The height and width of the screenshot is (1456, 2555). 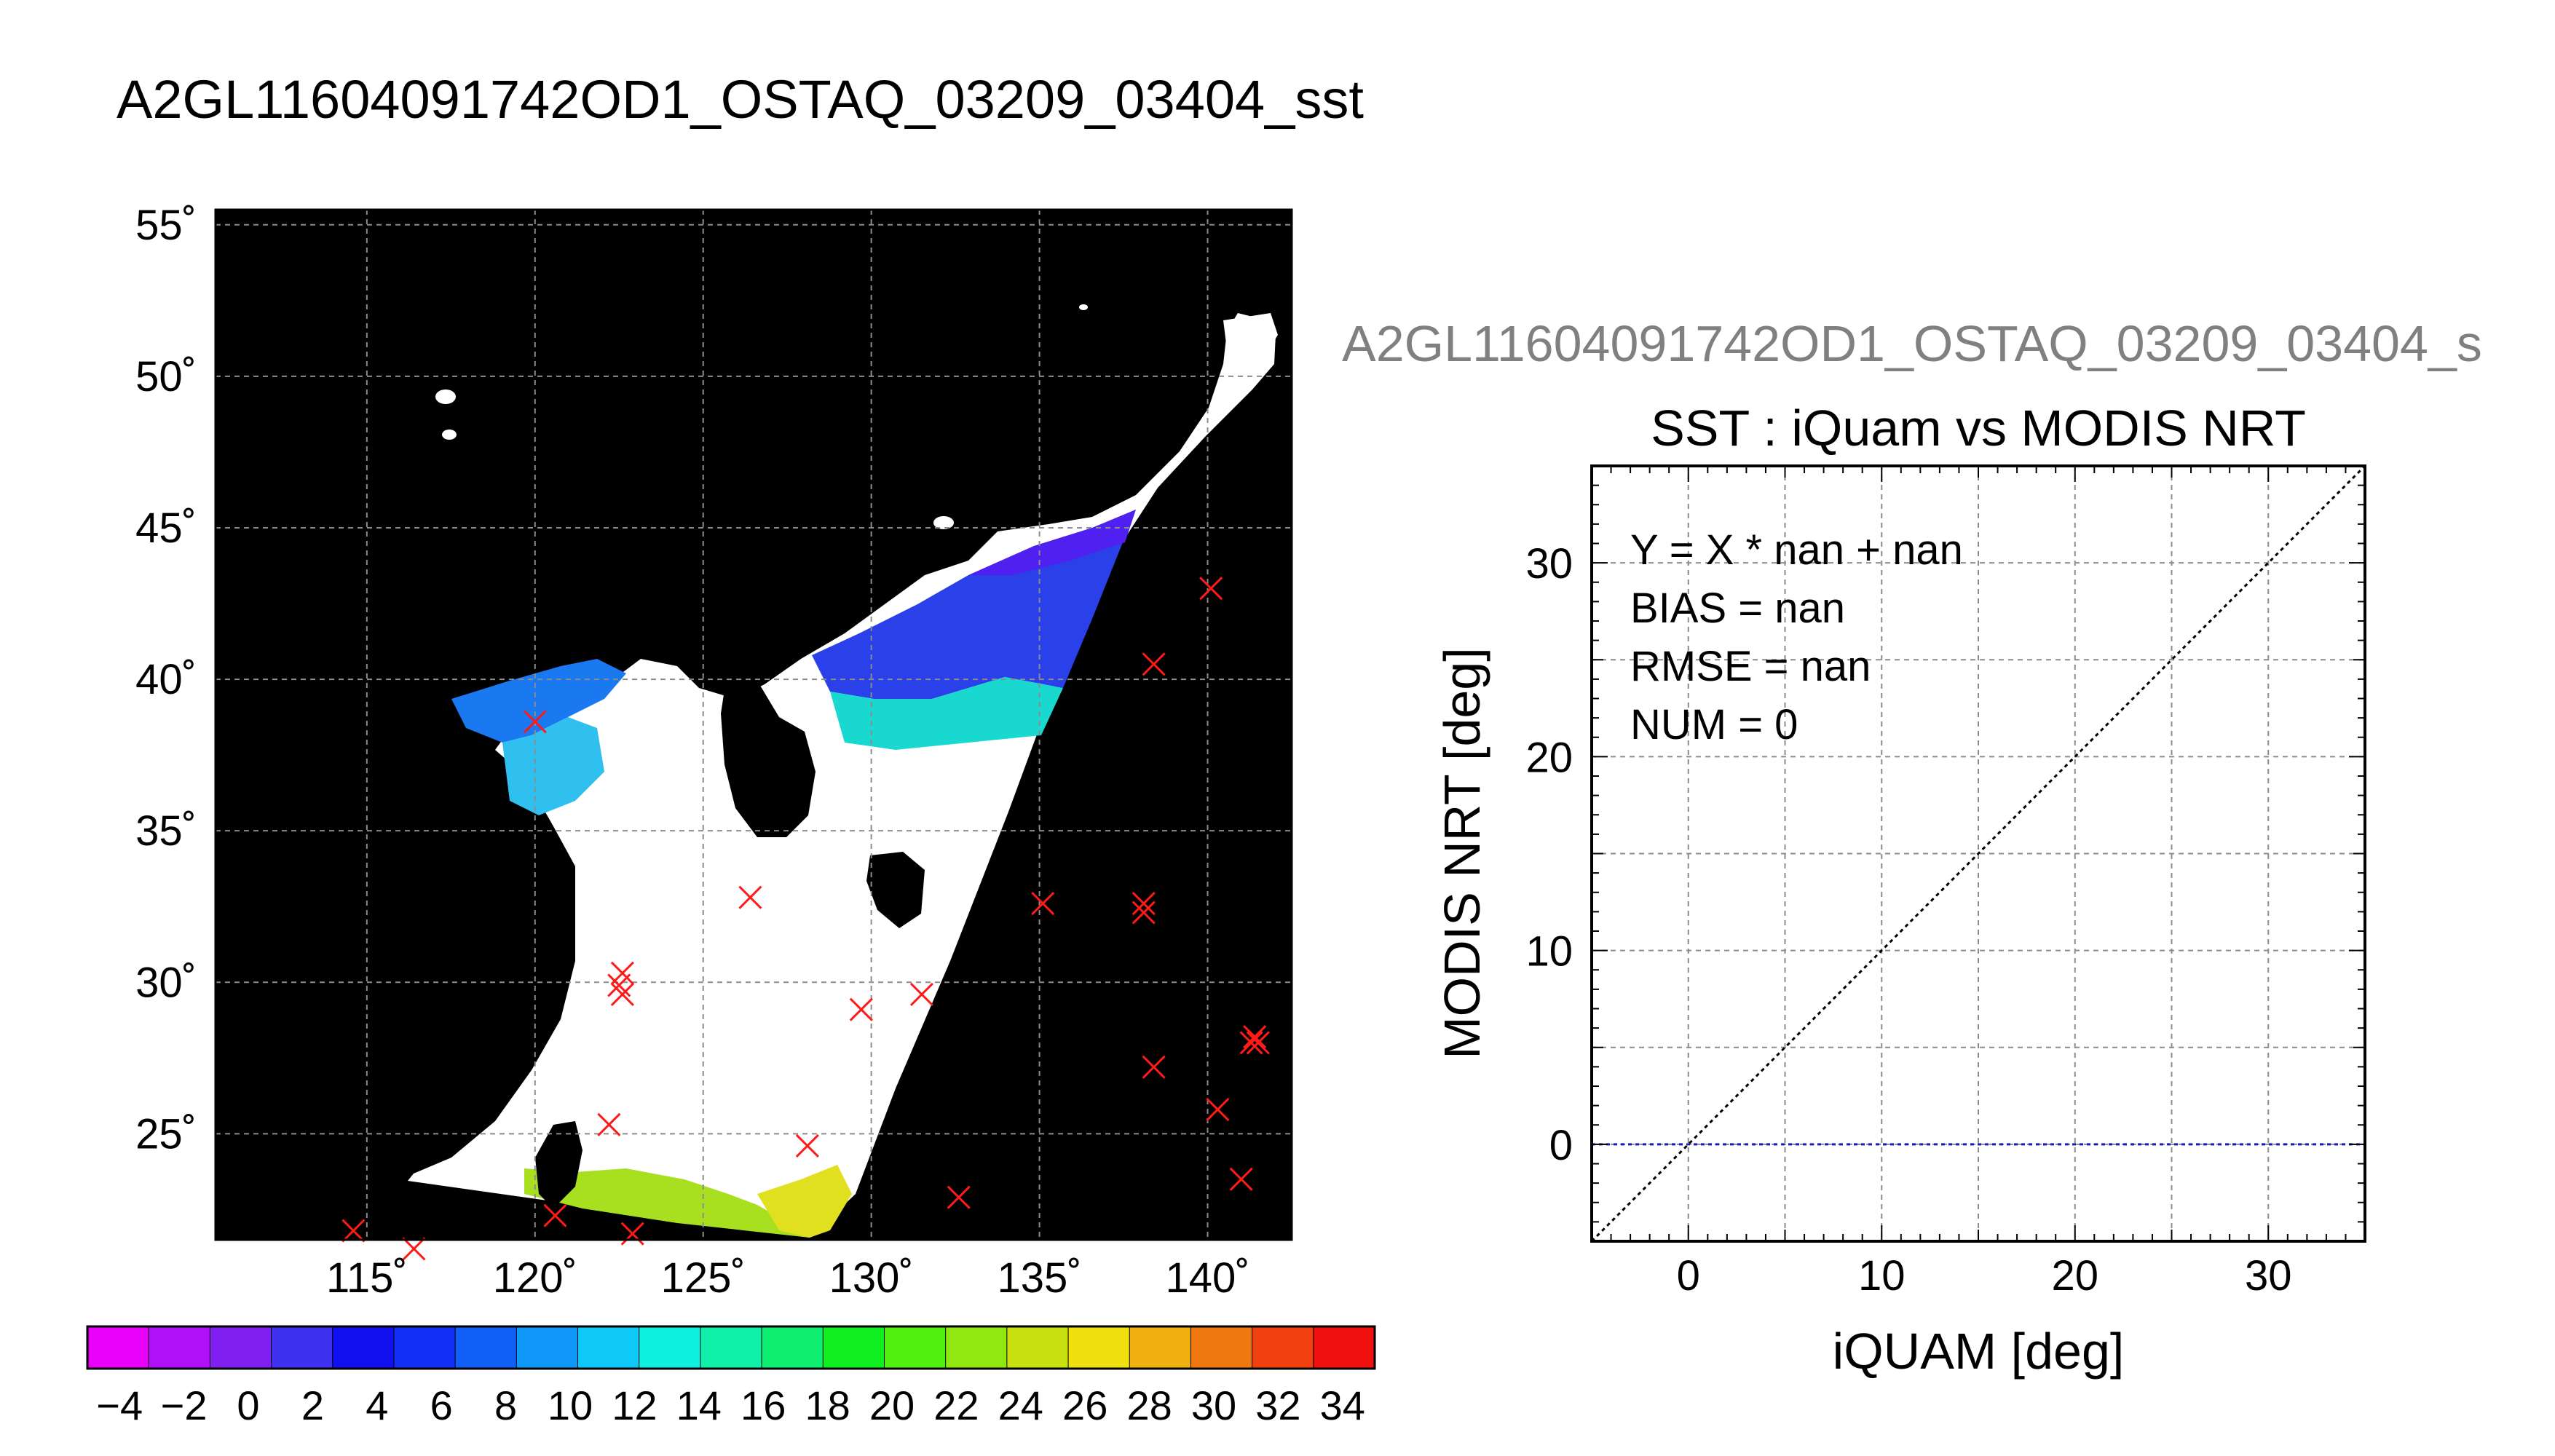 What do you see at coordinates (1213, 1405) in the screenshot?
I see `colorbar-tick-label: 30` at bounding box center [1213, 1405].